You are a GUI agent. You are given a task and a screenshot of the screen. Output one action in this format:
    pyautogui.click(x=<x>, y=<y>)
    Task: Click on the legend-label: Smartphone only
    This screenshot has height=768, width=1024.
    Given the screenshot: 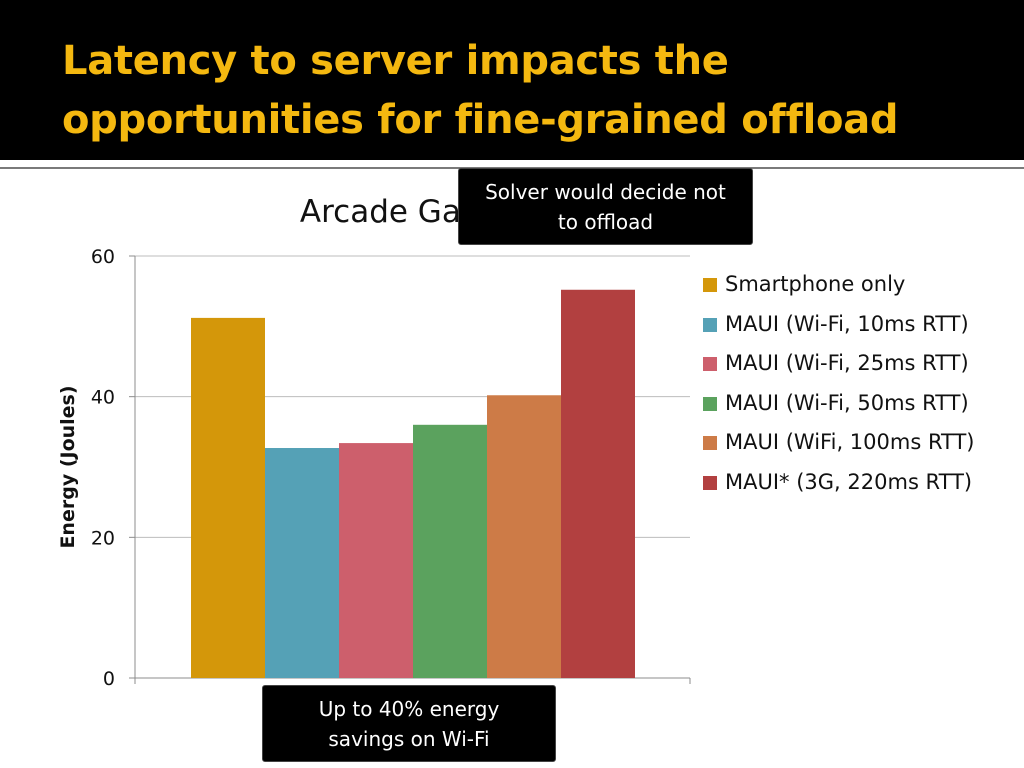 What is the action you would take?
    pyautogui.click(x=815, y=284)
    